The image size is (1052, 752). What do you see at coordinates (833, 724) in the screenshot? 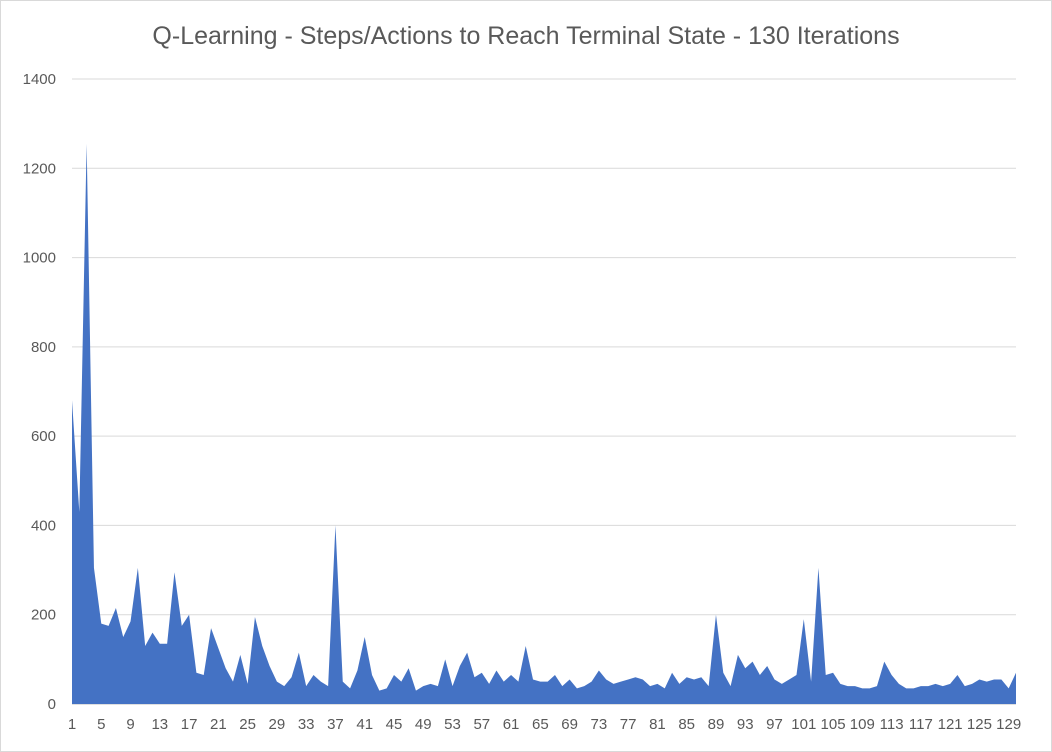
I see `x-tick-label: 105` at bounding box center [833, 724].